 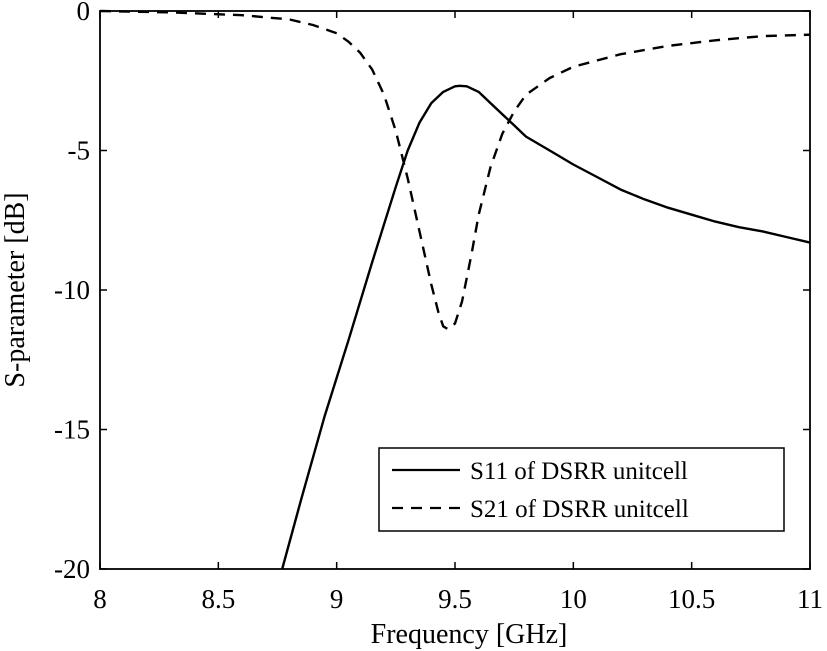 What do you see at coordinates (337, 599) in the screenshot?
I see `x-tick-label: 9` at bounding box center [337, 599].